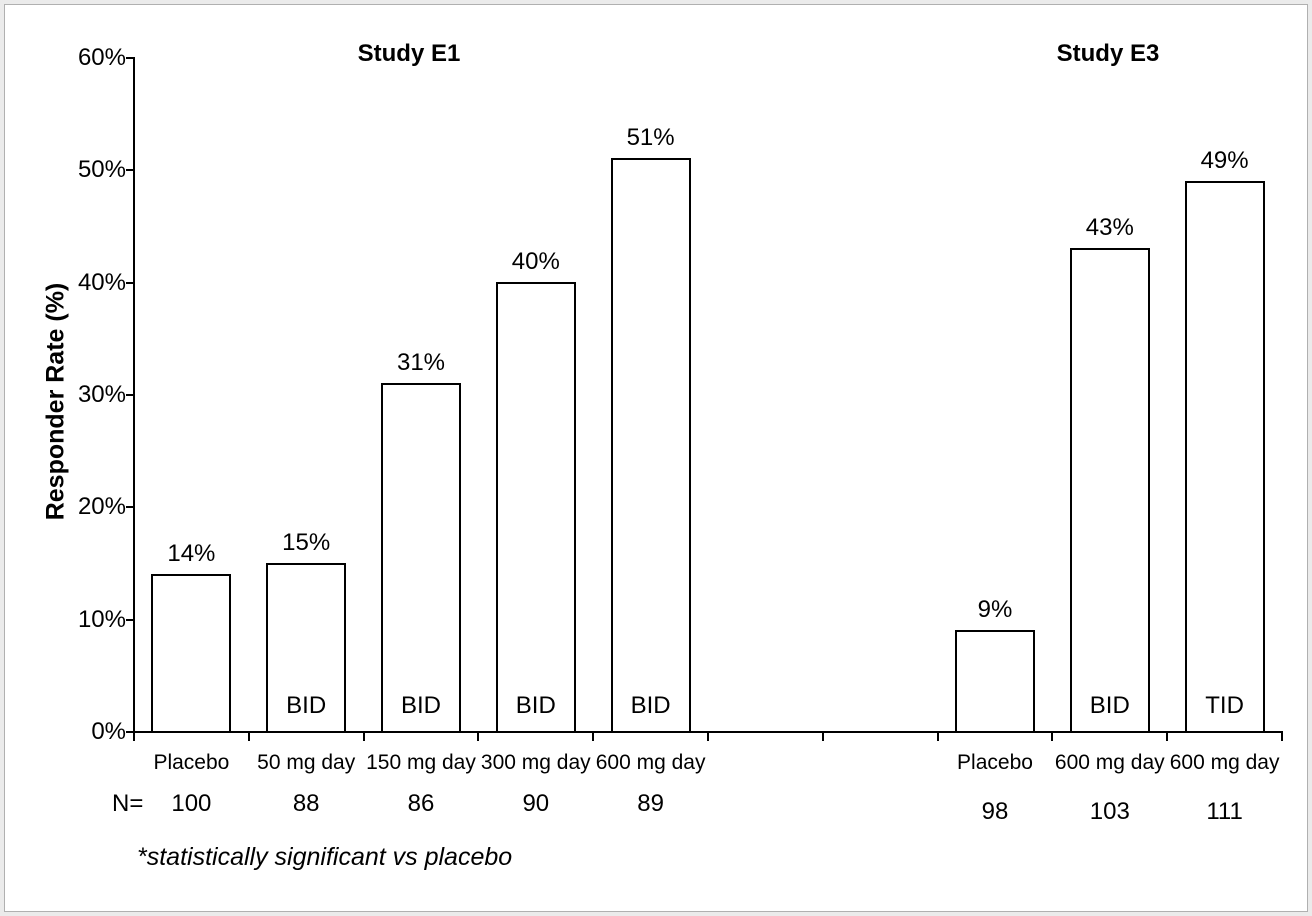 This screenshot has width=1312, height=916. I want to click on category-label: 50 mg day, so click(306, 762).